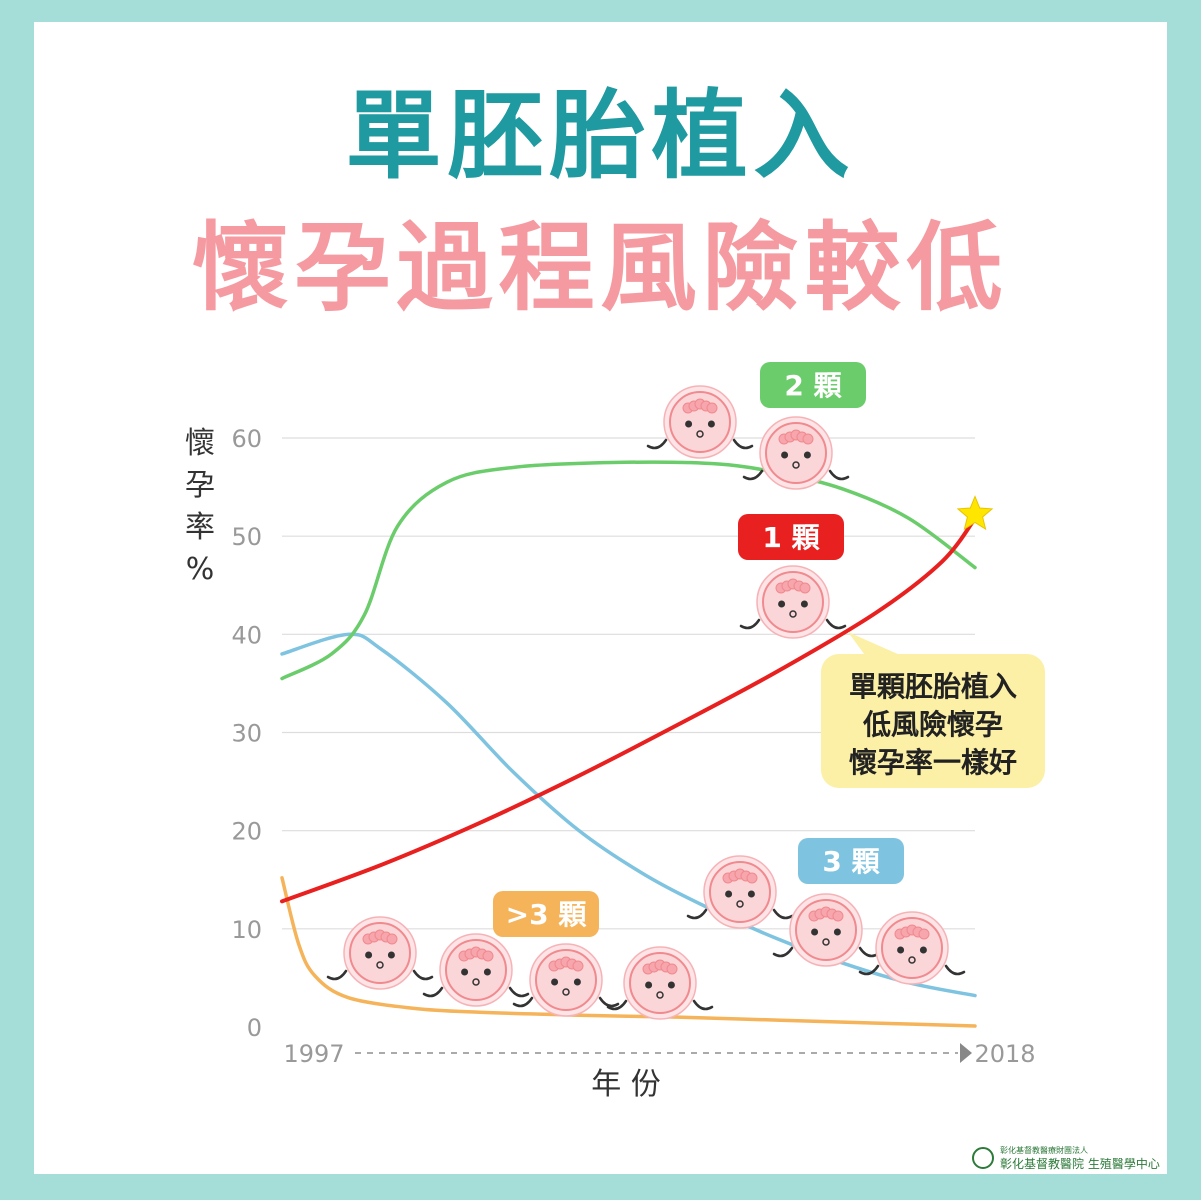  Describe the element at coordinates (200, 443) in the screenshot. I see `y-axis-label-char: 懷` at that location.